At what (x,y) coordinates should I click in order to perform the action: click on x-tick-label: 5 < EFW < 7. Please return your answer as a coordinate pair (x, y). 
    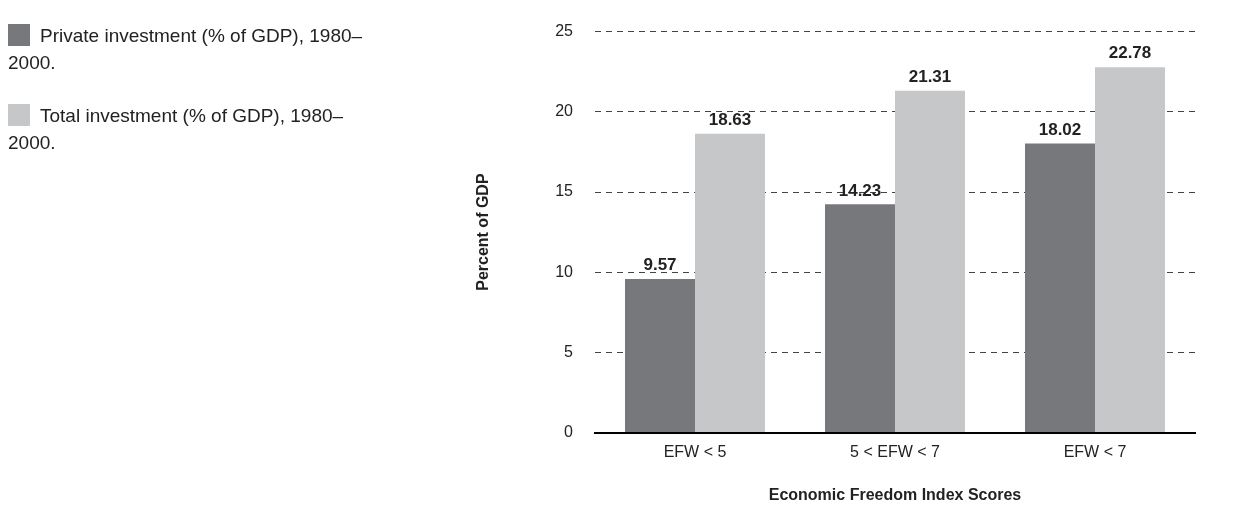
    Looking at the image, I should click on (895, 451).